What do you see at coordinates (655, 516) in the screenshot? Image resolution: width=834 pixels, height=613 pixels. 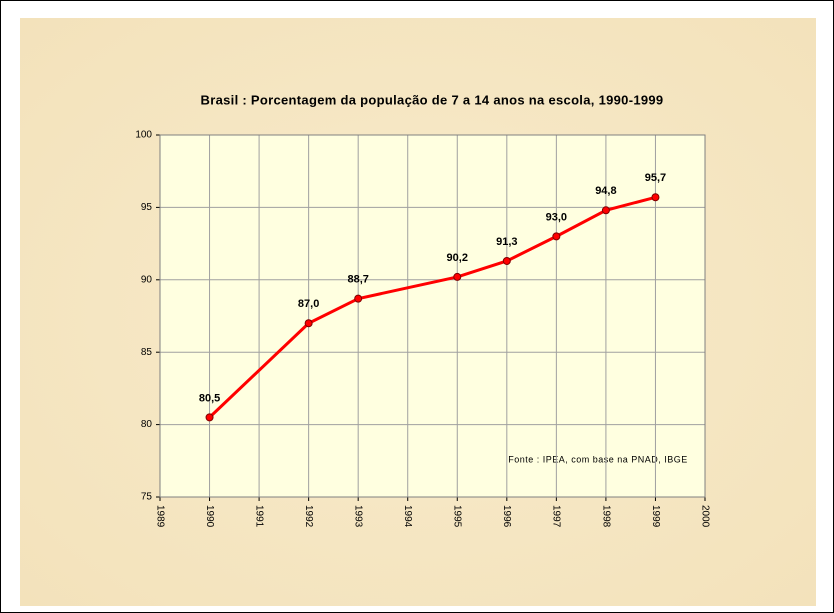 I see `x-tick-label: 1999` at bounding box center [655, 516].